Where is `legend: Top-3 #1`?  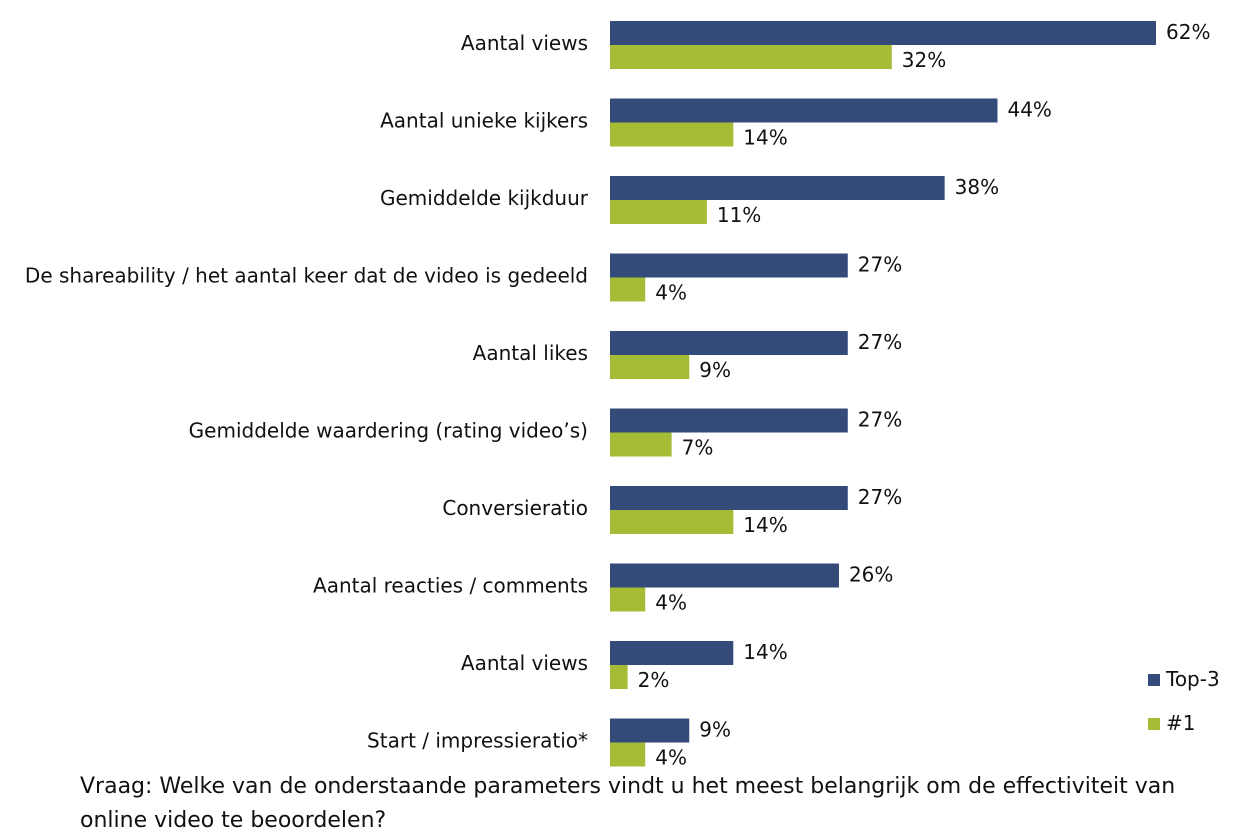
legend: Top-3 #1 is located at coordinates (1184, 701).